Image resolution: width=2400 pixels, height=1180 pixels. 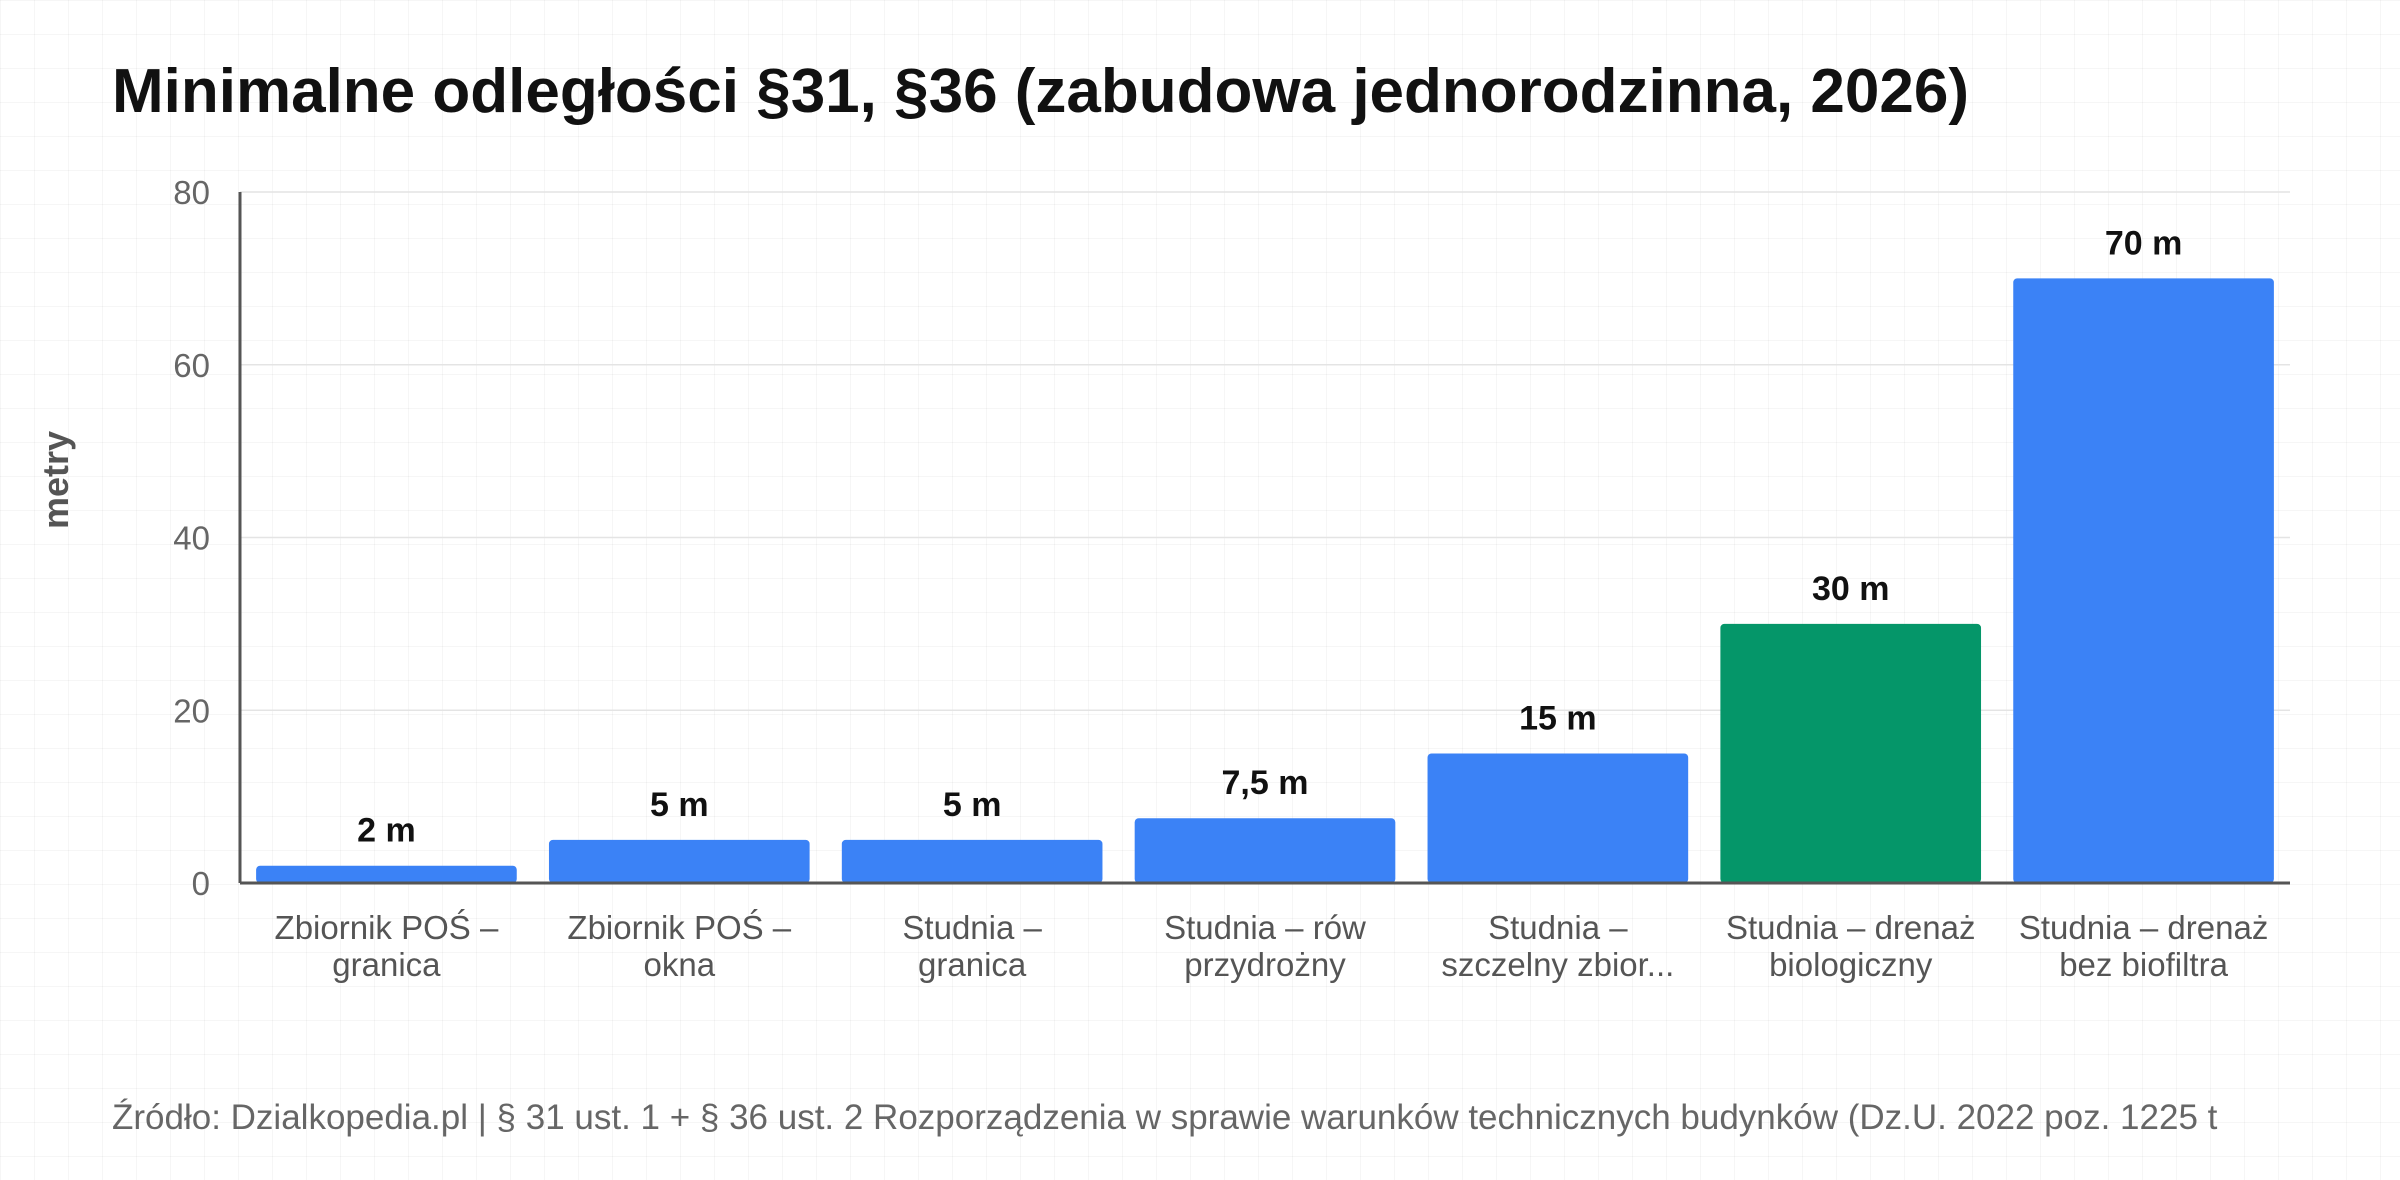 I want to click on x-tick-label: Studnia – rów, so click(x=1265, y=927).